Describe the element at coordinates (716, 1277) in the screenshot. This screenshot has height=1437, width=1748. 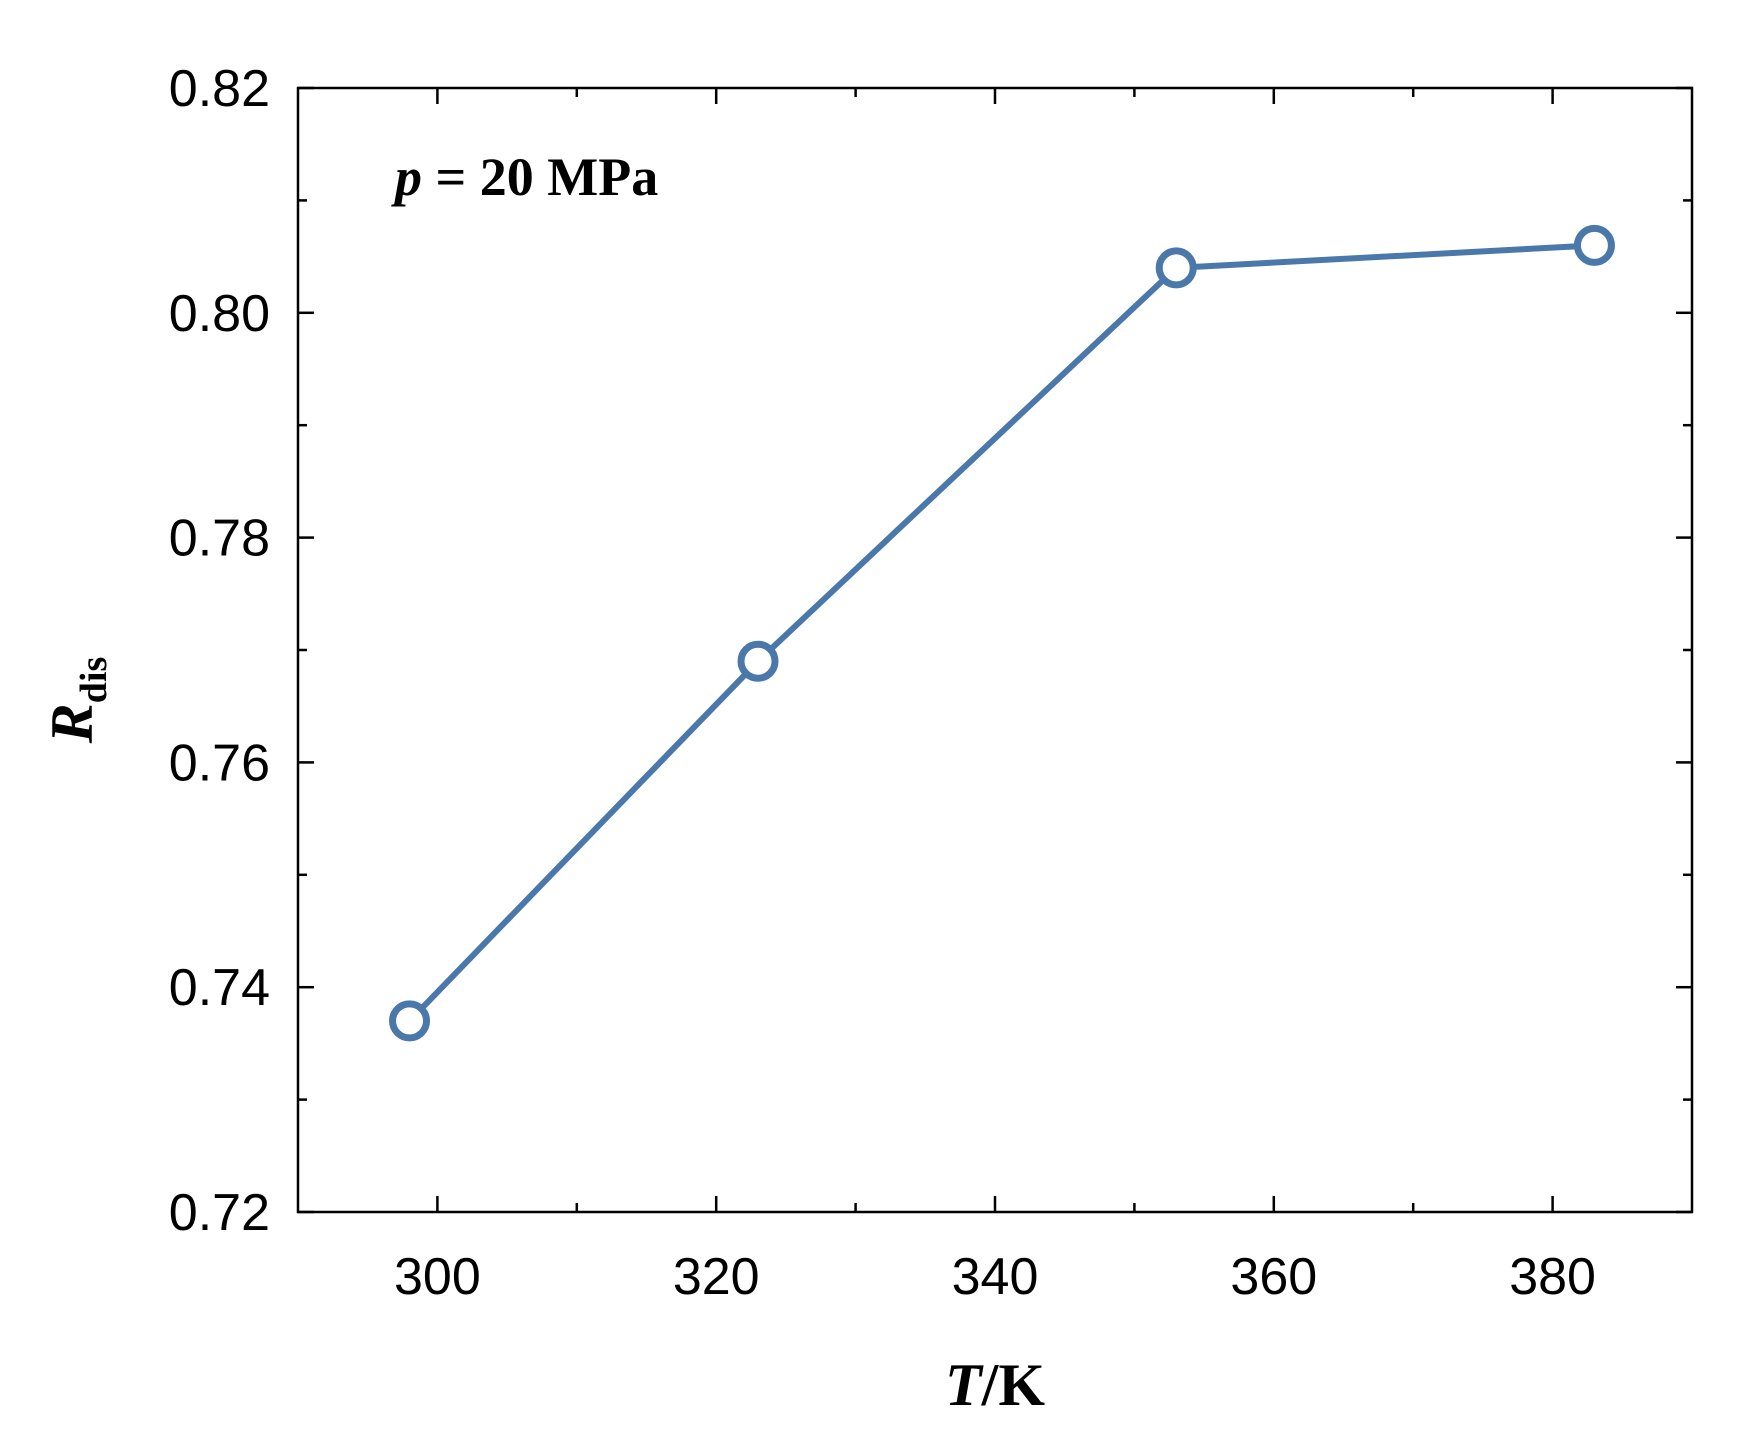
I see `x-tick-label: 320` at that location.